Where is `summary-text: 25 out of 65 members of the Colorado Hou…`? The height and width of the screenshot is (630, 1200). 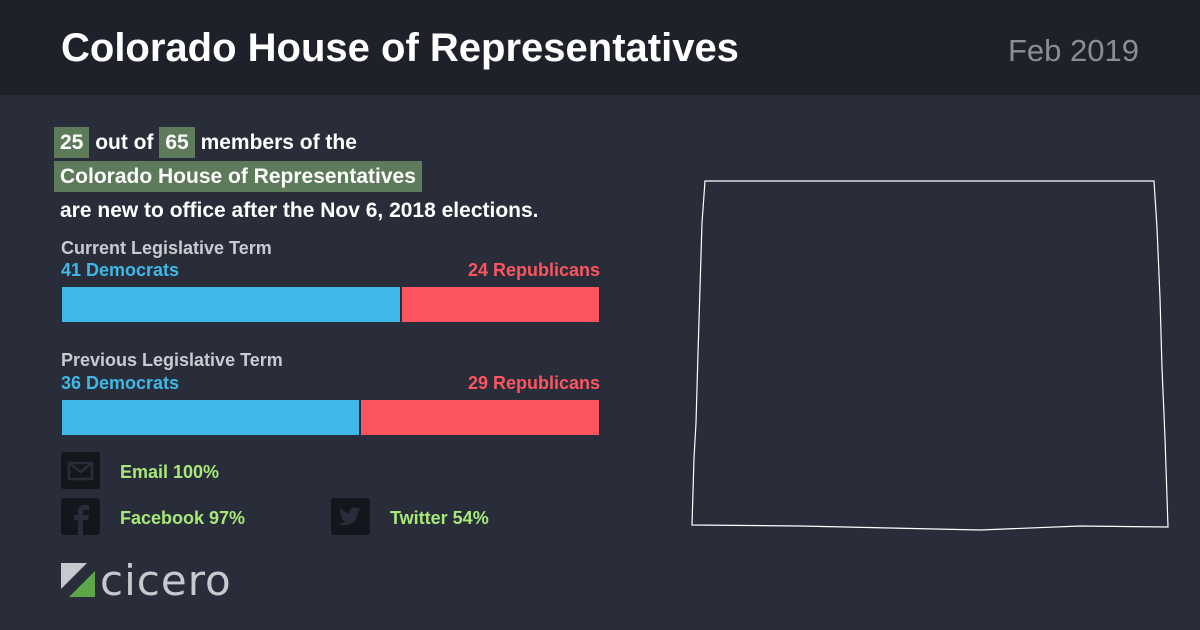
summary-text: 25 out of 65 members of the Colorado Hou… is located at coordinates (354, 177).